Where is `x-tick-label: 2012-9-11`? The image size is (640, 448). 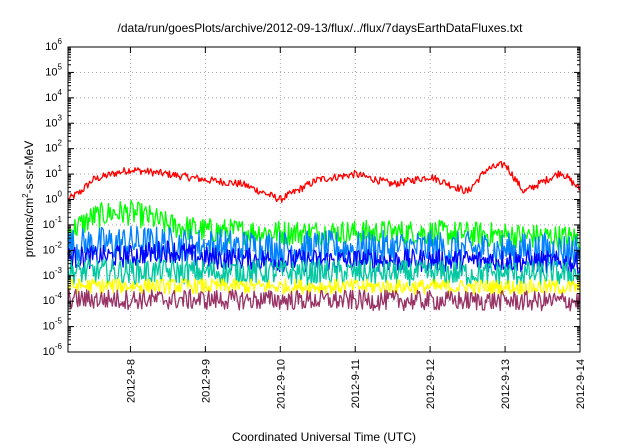 x-tick-label: 2012-9-11 is located at coordinates (356, 383).